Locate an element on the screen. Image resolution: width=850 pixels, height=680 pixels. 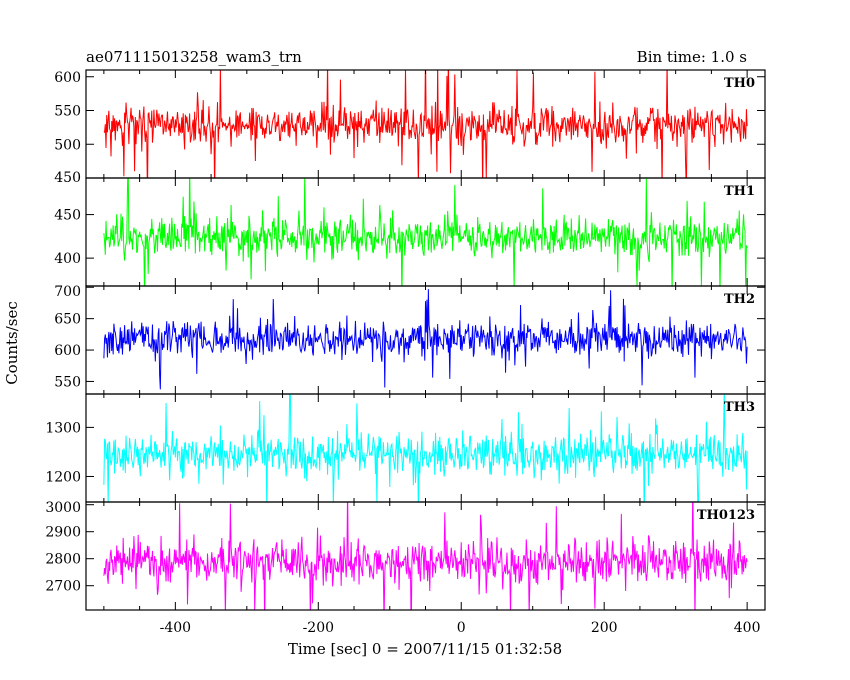
y-tick-label: 2900 is located at coordinates (63, 533).